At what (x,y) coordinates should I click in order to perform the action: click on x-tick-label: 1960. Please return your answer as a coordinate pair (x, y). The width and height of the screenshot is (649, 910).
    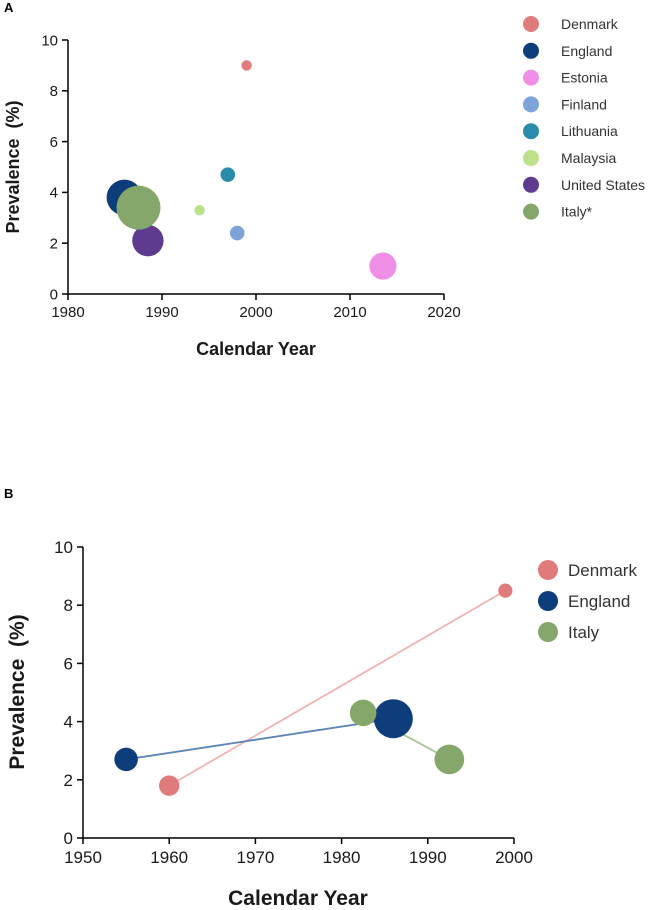
    Looking at the image, I should click on (169, 857).